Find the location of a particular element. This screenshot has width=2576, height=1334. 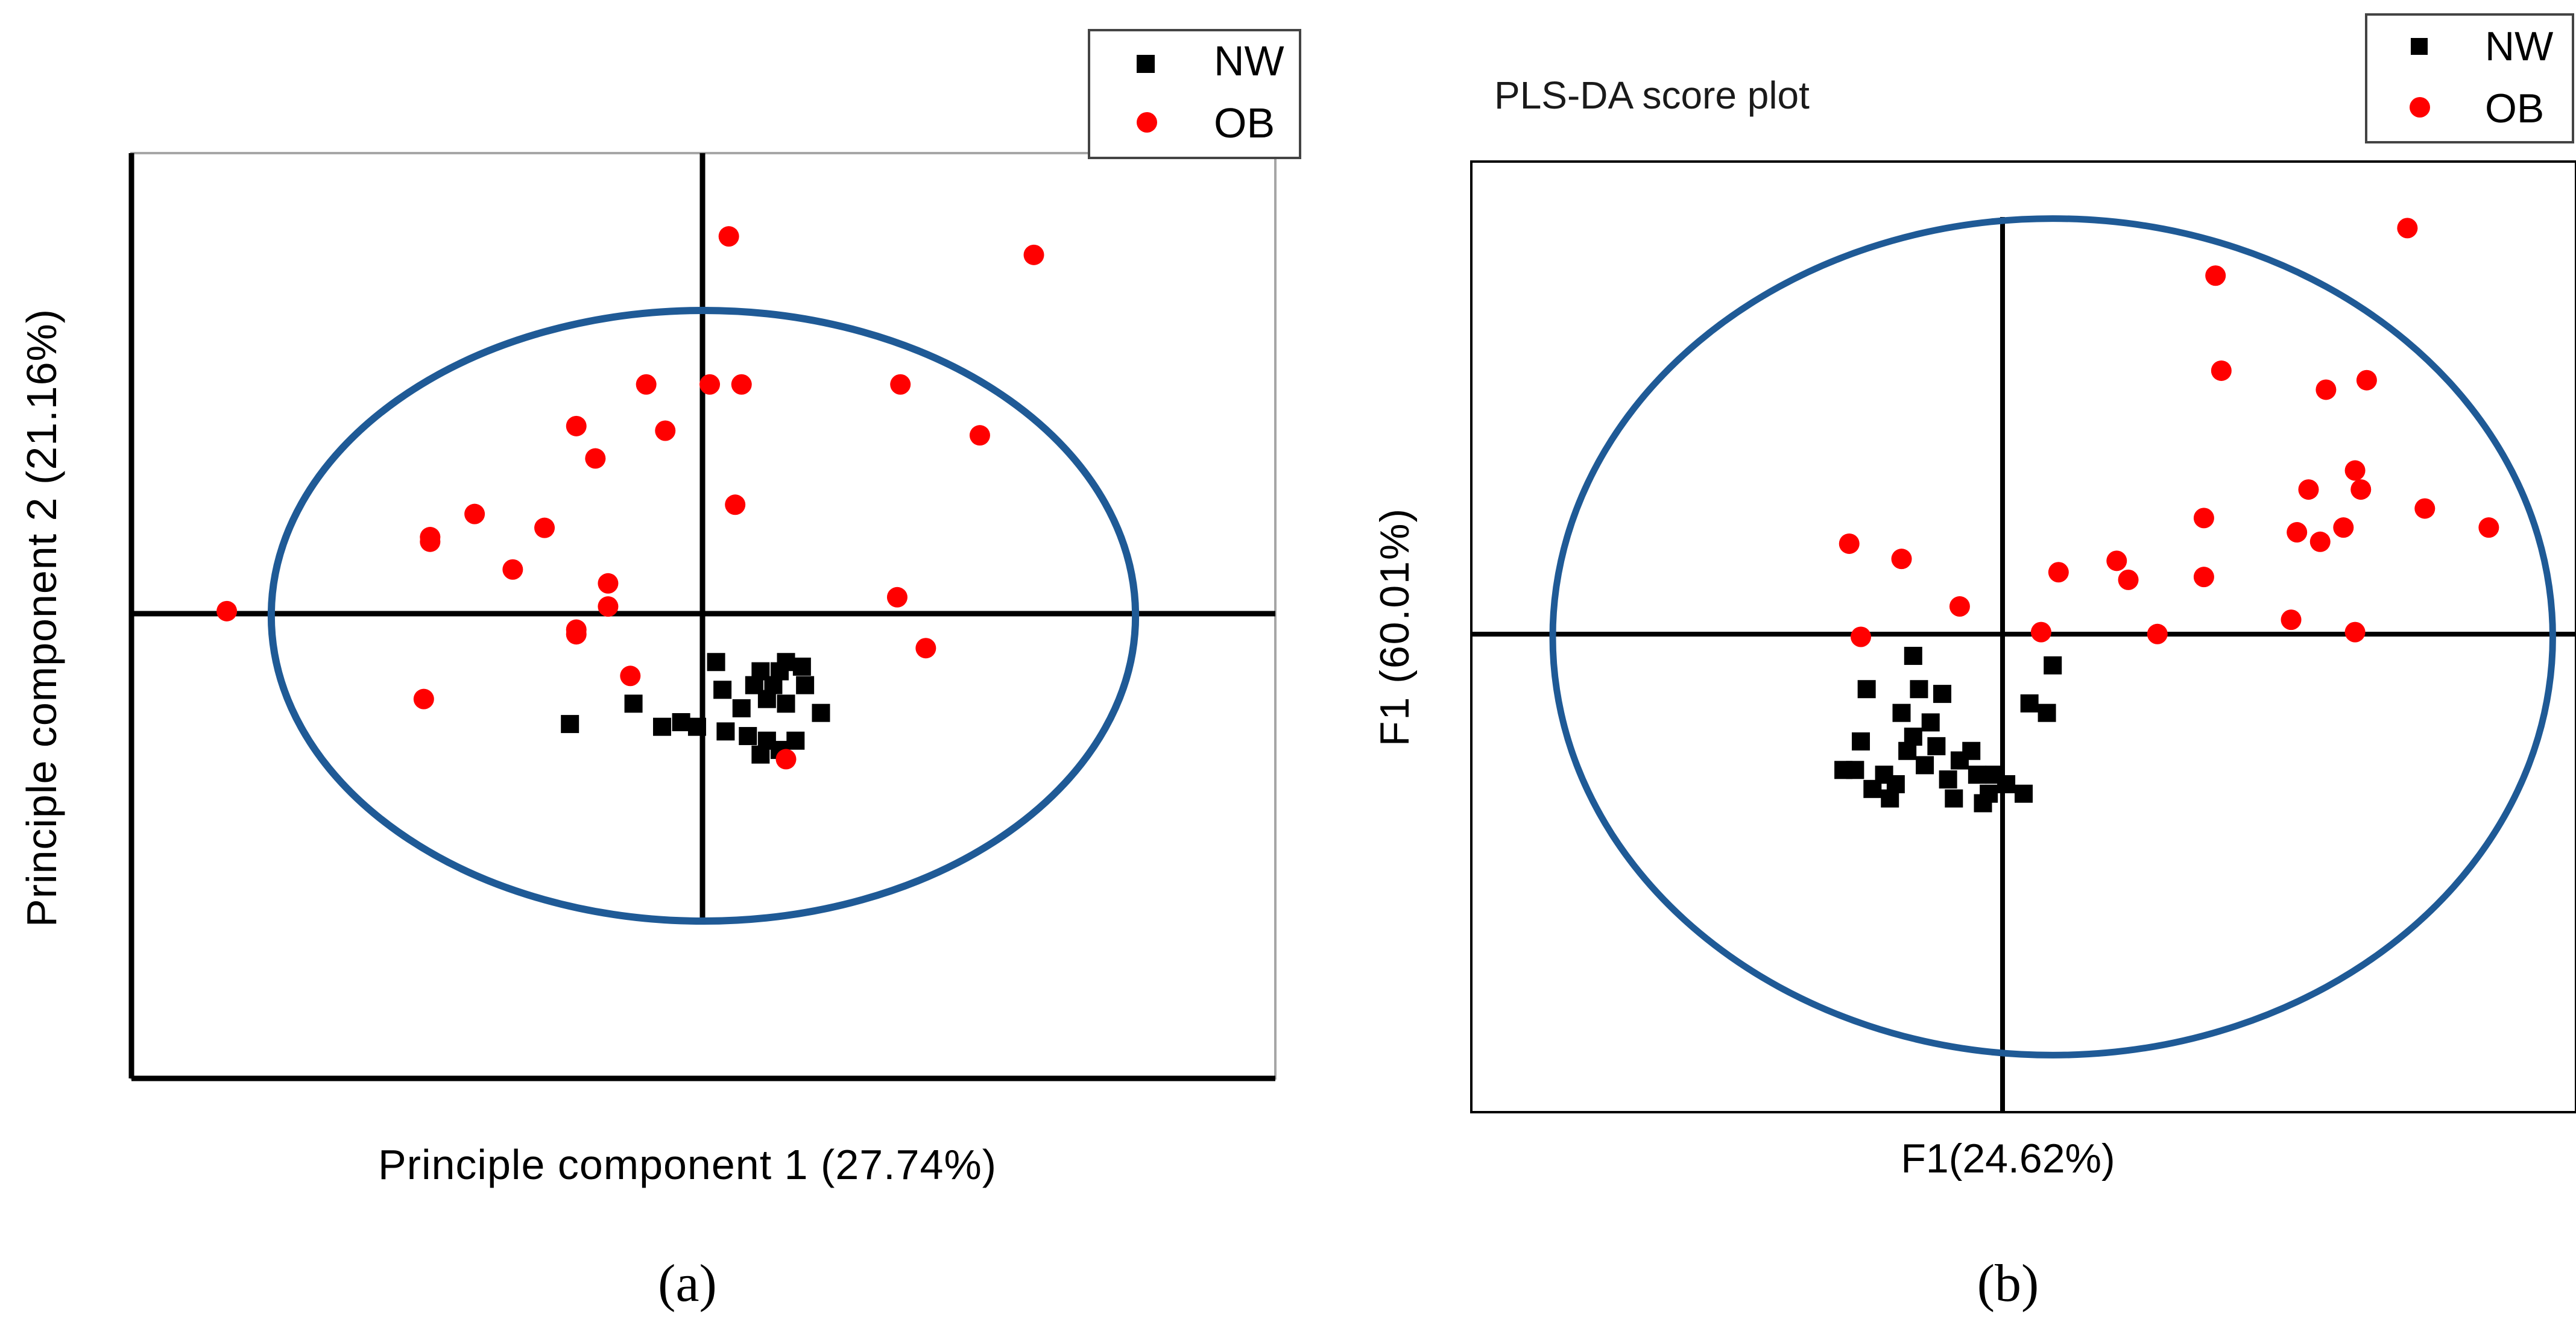

panel-a-legend-box is located at coordinates (1194, 94).